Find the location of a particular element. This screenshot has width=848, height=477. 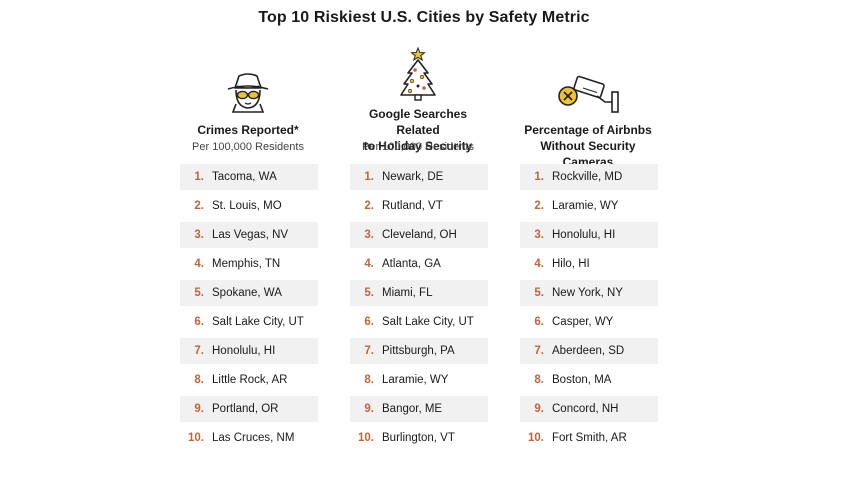

city-name: Fort Smith, AR is located at coordinates (589, 438).